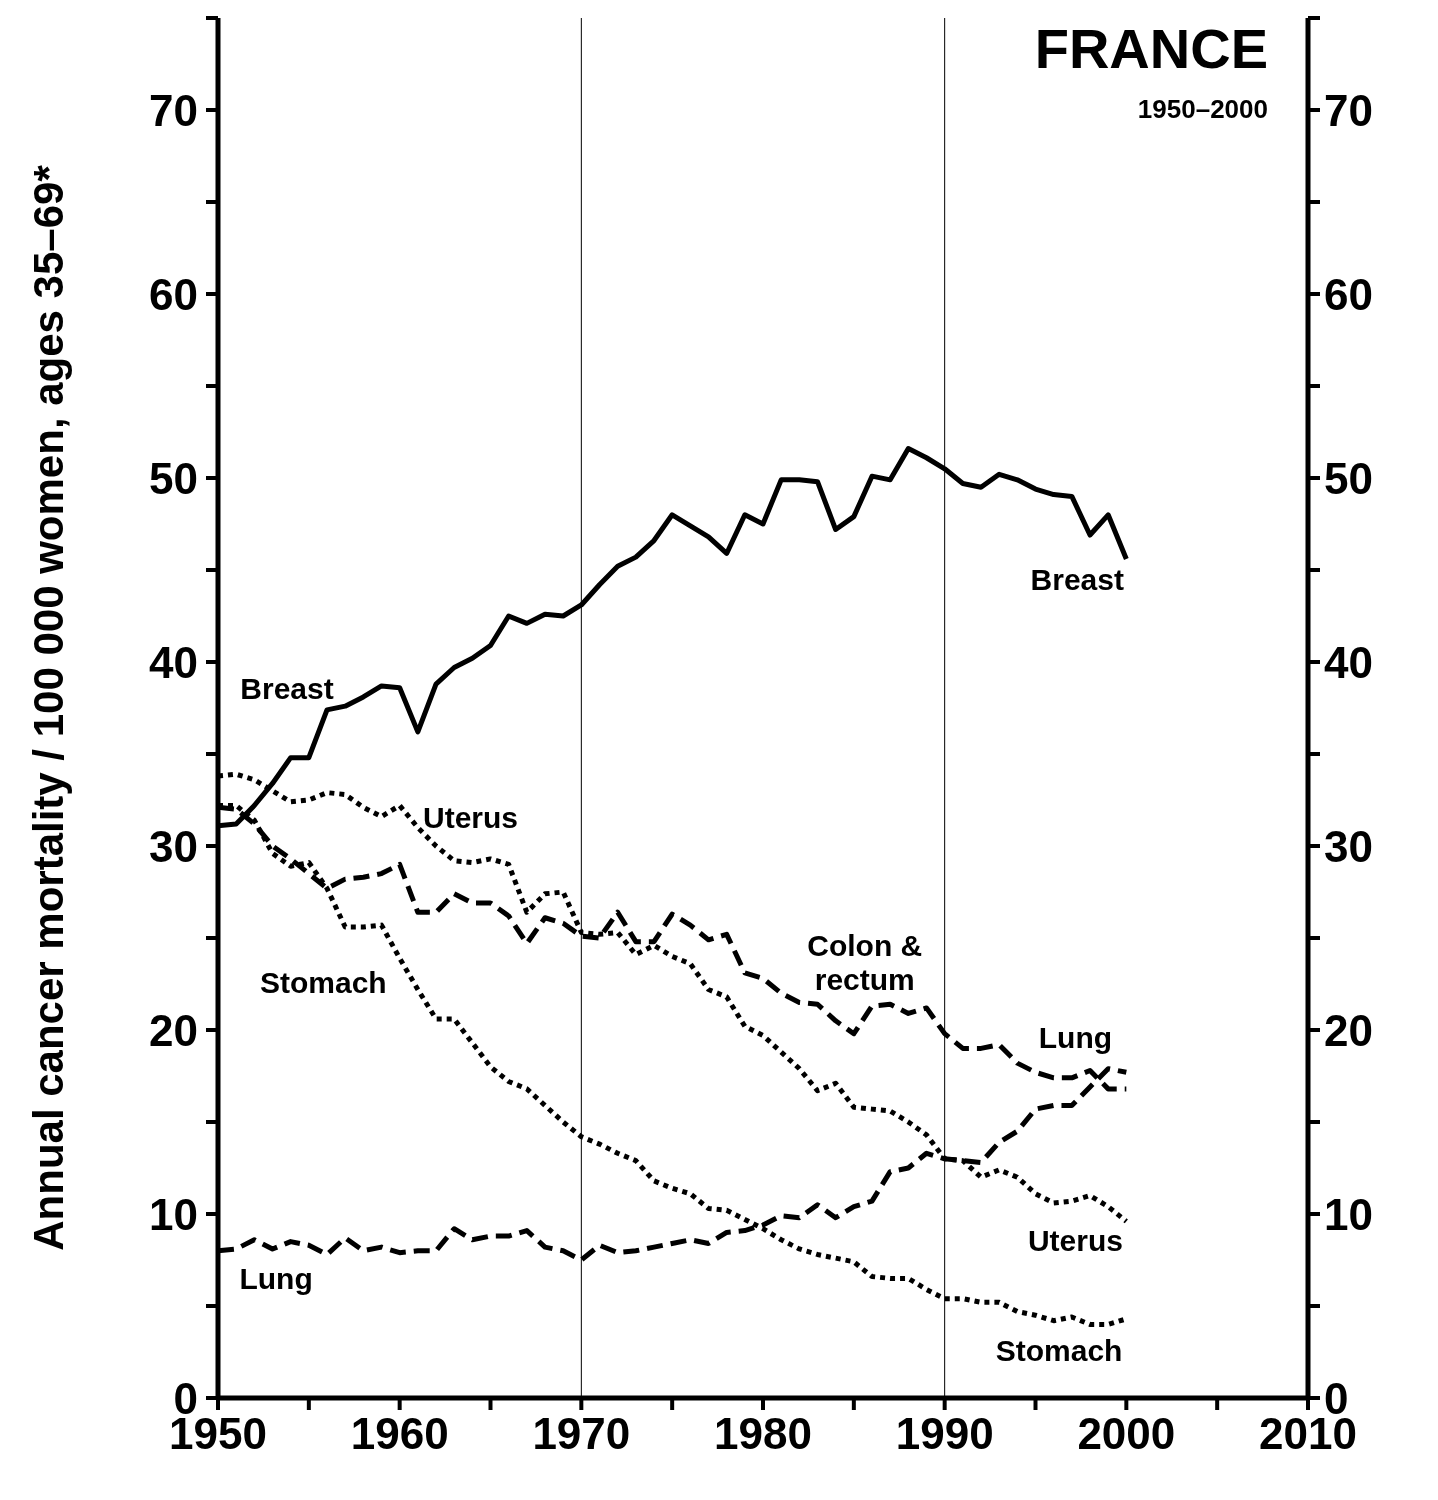 The image size is (1438, 1500). I want to click on series-label: Lung, so click(276, 1278).